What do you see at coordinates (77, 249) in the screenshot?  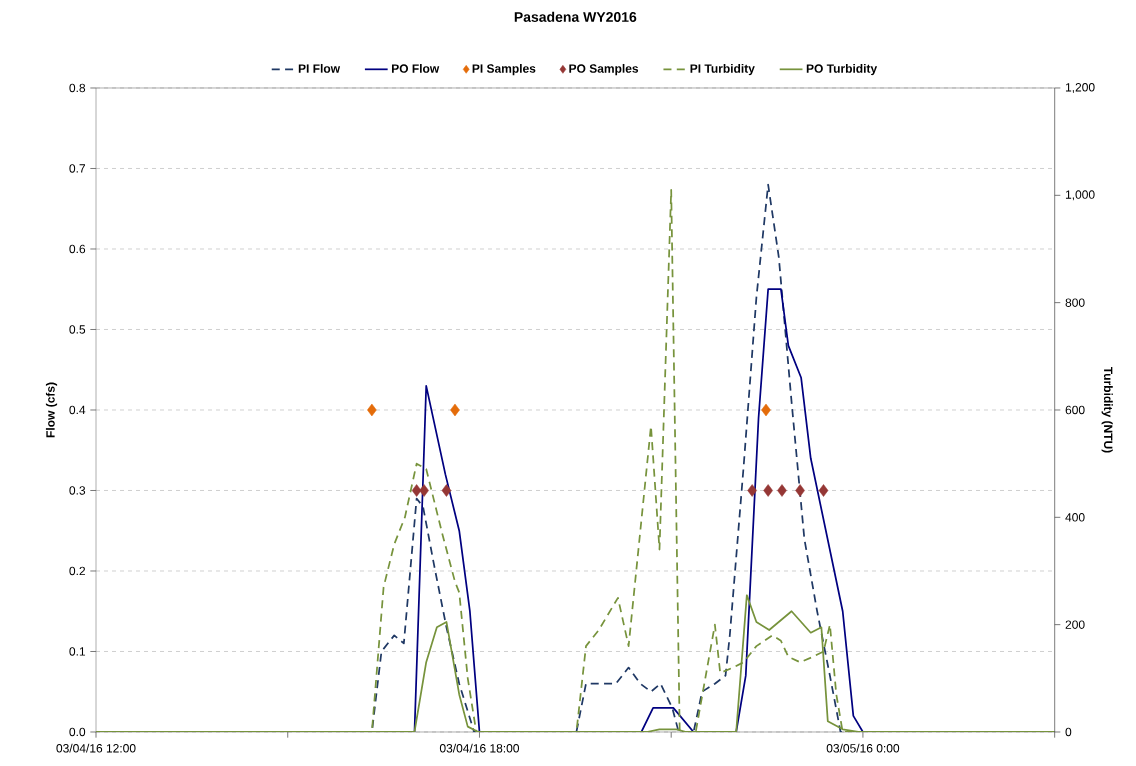 I see `y-tick-label: 0.6` at bounding box center [77, 249].